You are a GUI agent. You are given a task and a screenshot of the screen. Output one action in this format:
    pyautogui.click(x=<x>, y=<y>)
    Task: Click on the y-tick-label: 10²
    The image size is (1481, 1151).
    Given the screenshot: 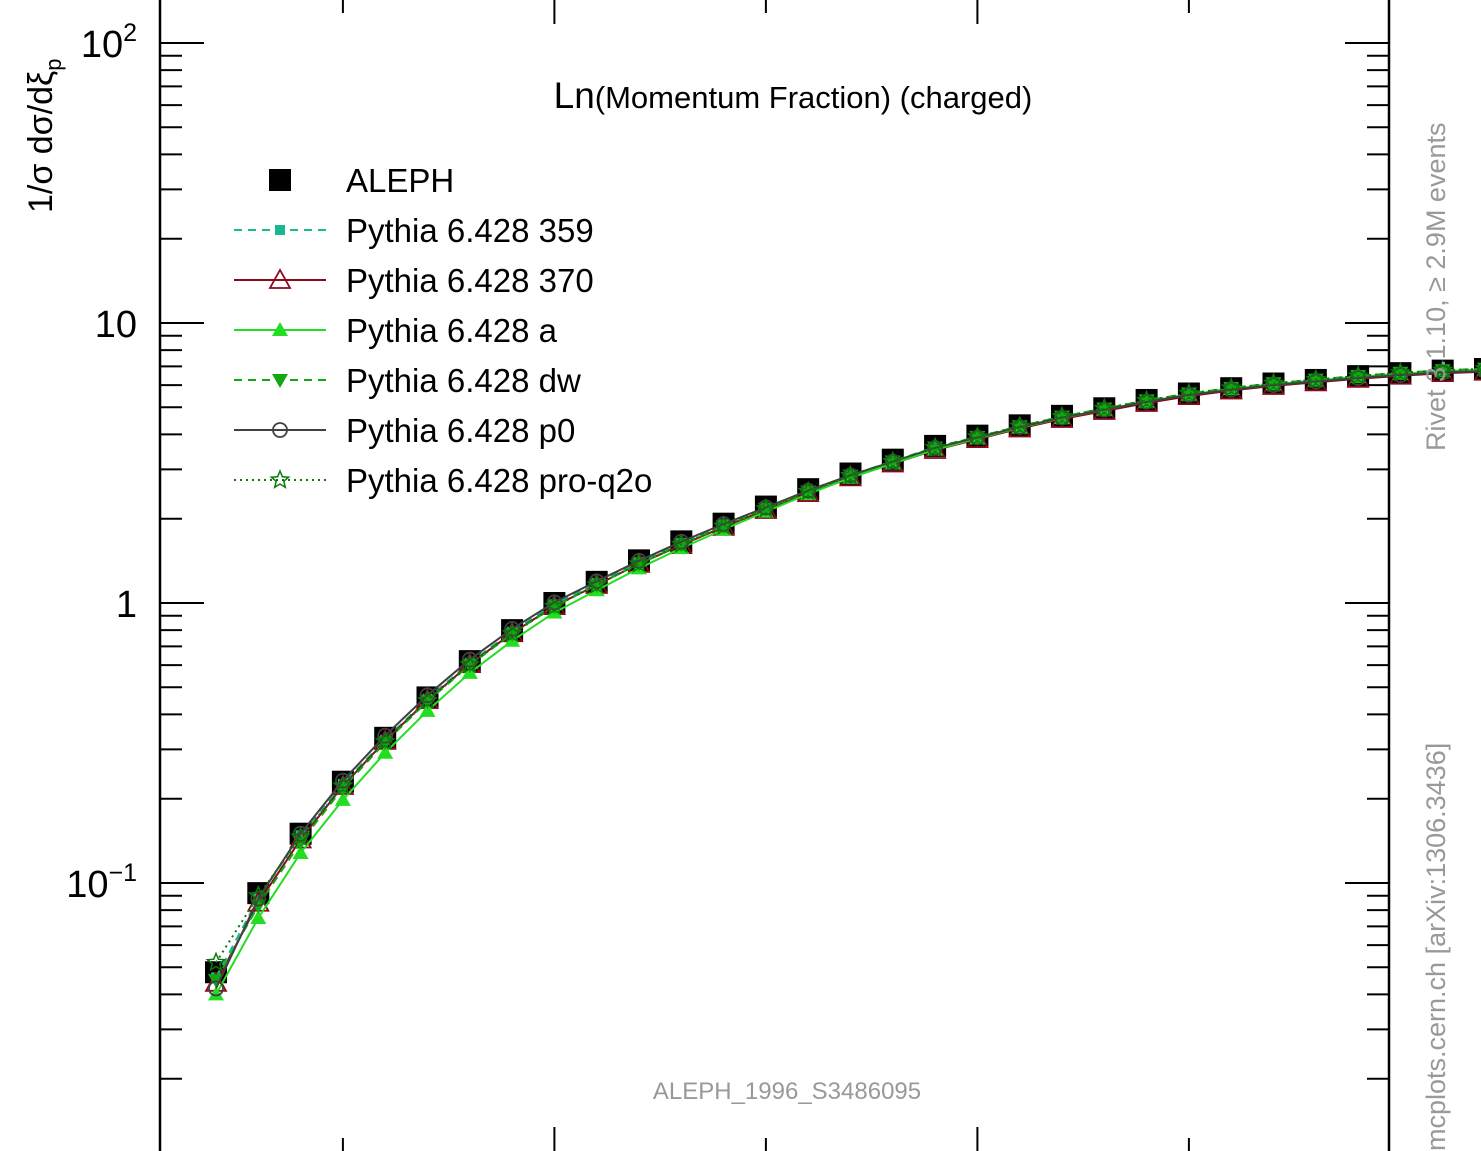 What is the action you would take?
    pyautogui.click(x=109, y=42)
    